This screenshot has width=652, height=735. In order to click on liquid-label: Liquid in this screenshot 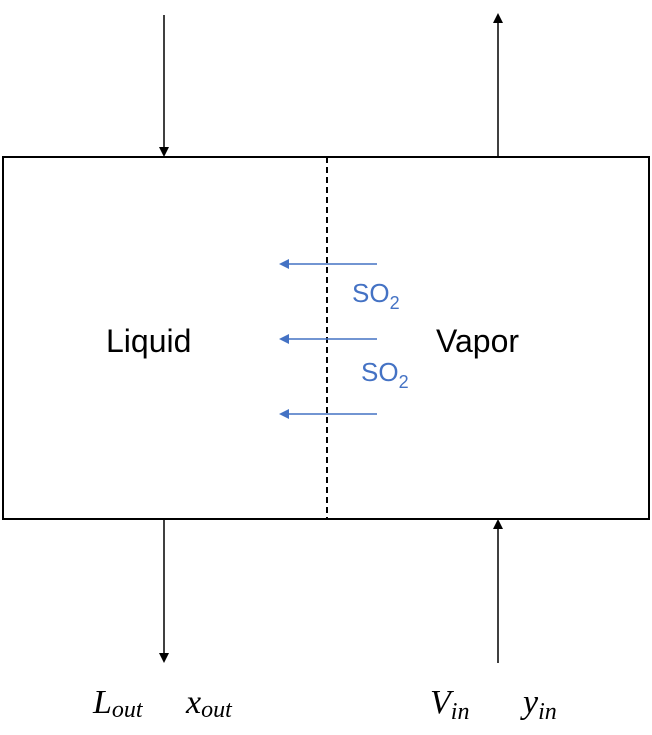, I will do `click(148, 341)`.